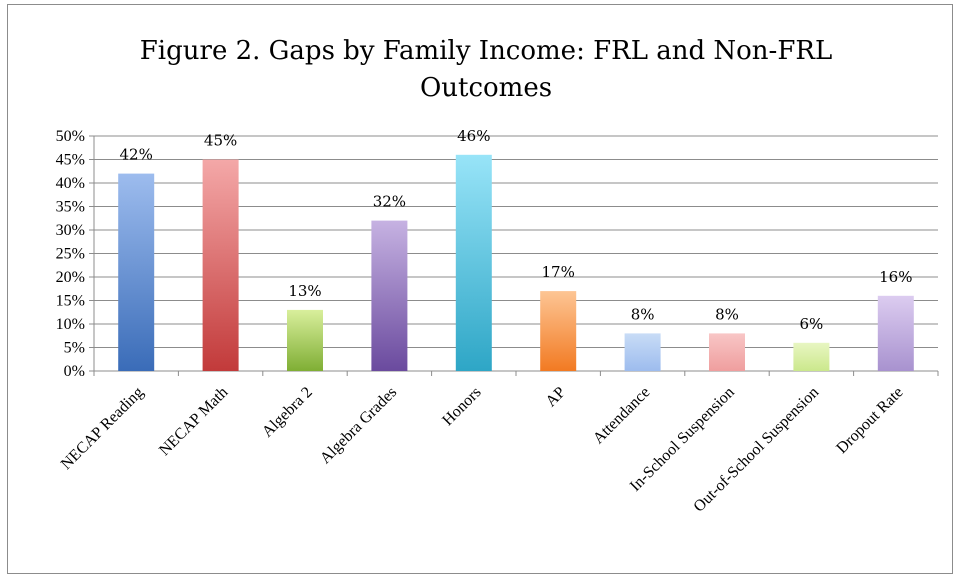 The height and width of the screenshot is (580, 958). What do you see at coordinates (74, 348) in the screenshot?
I see `y-tick-label: 5%` at bounding box center [74, 348].